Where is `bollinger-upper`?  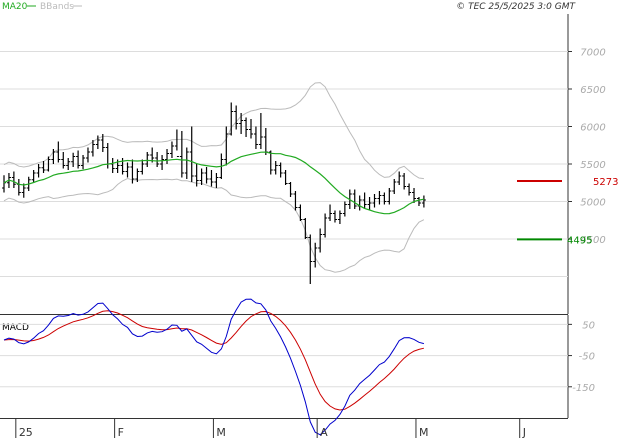
bollinger-upper is located at coordinates (213, 131).